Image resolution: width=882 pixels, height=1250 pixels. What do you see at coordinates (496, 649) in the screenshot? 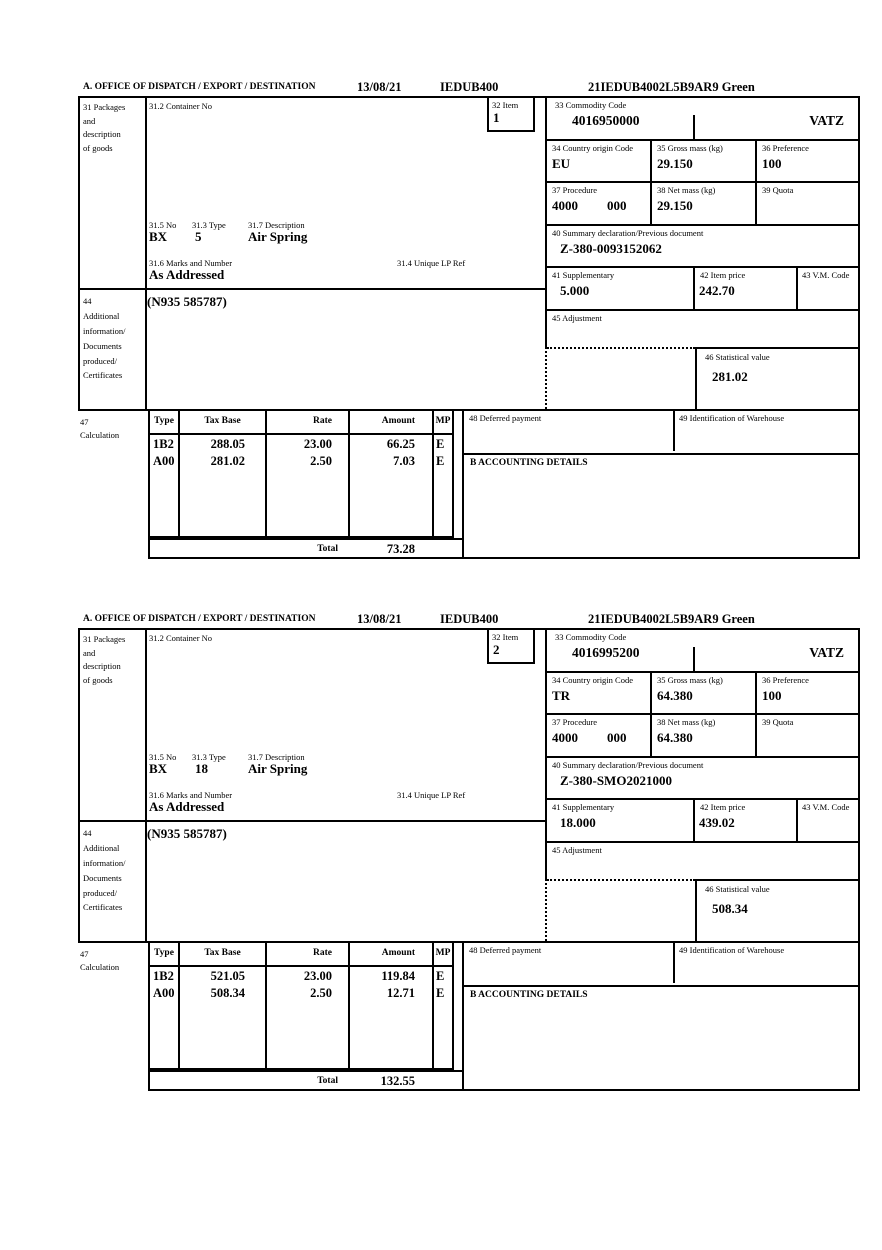
I see `item-number-value: 2` at bounding box center [496, 649].